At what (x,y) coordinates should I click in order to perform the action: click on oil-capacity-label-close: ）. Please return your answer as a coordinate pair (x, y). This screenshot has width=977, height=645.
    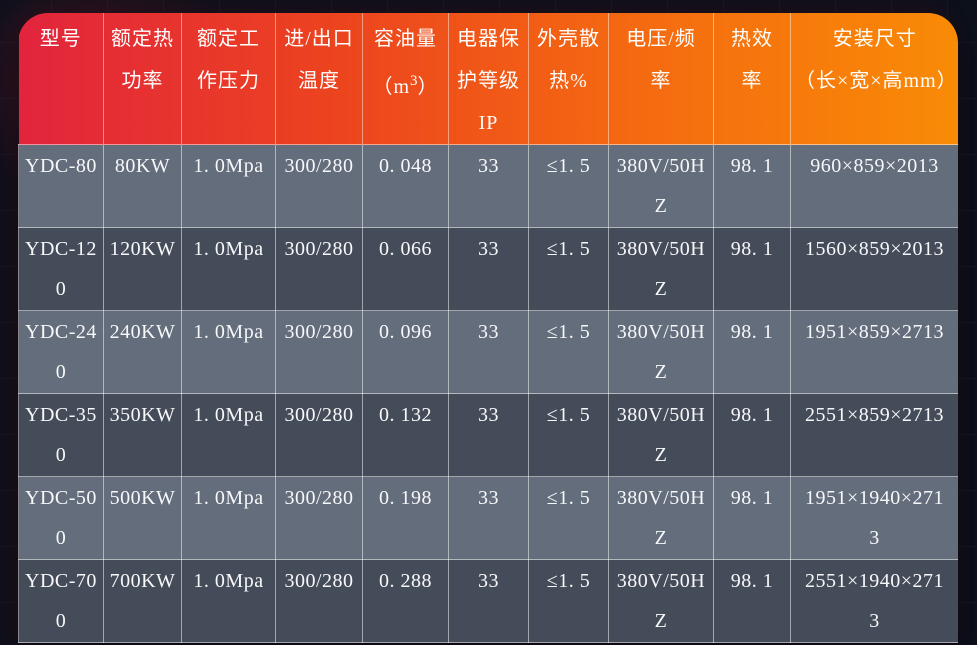
    Looking at the image, I should click on (428, 87).